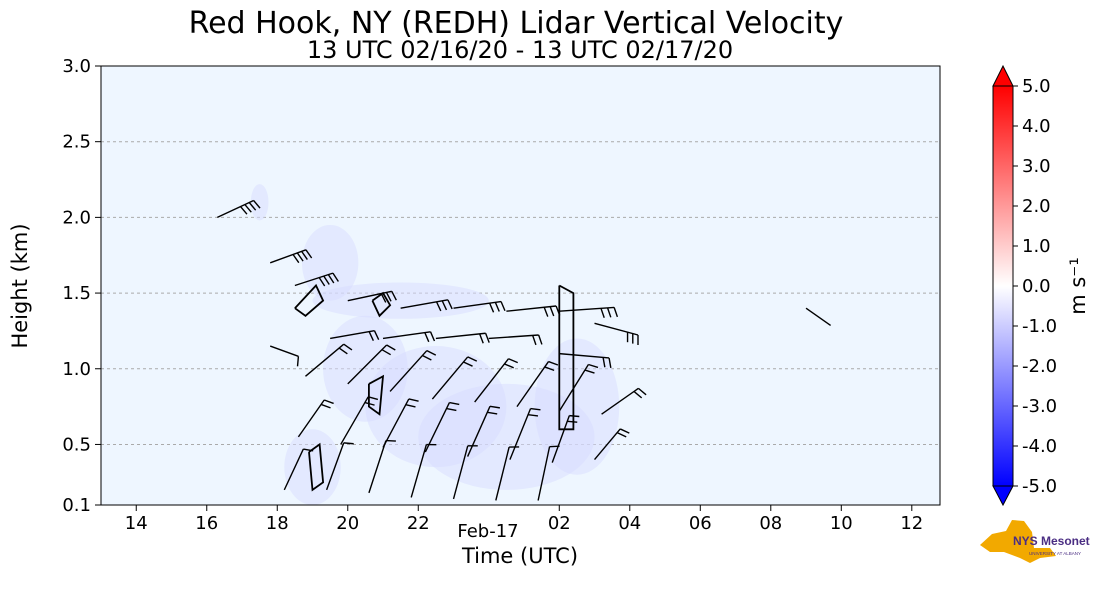 The image size is (1101, 600). What do you see at coordinates (1078, 286) in the screenshot?
I see `colorbar-label: m s⁻¹` at bounding box center [1078, 286].